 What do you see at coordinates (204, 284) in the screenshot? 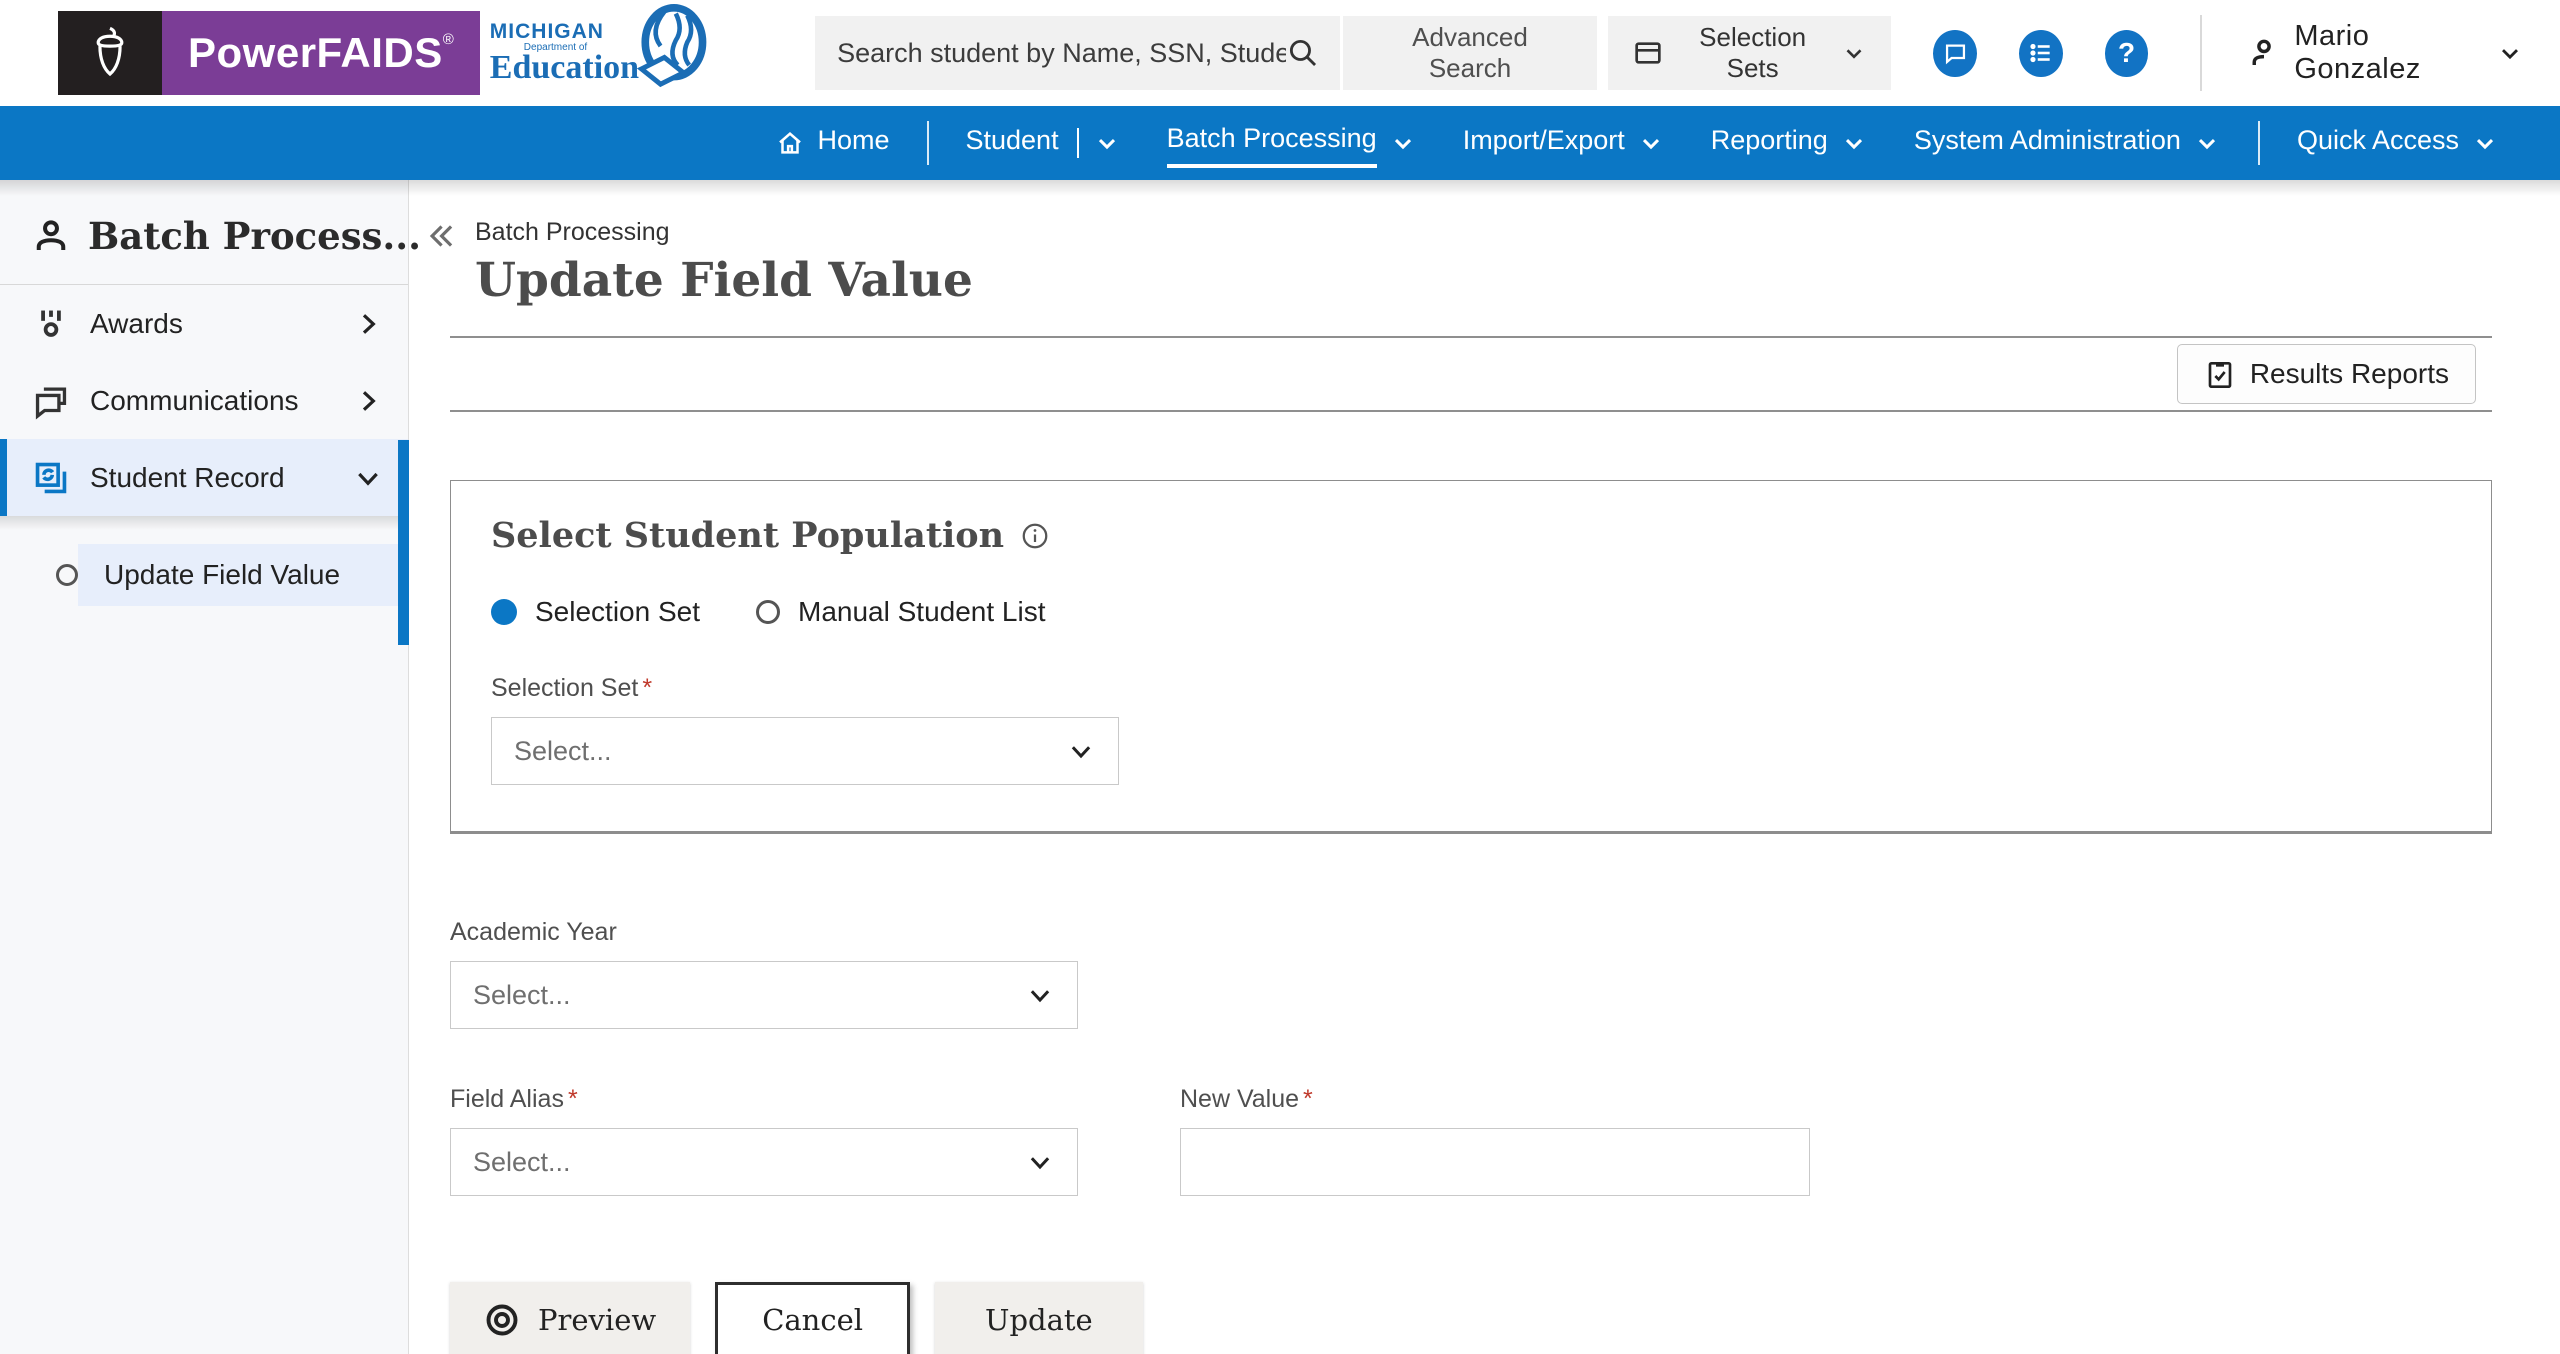
I see `sidebar-divider` at bounding box center [204, 284].